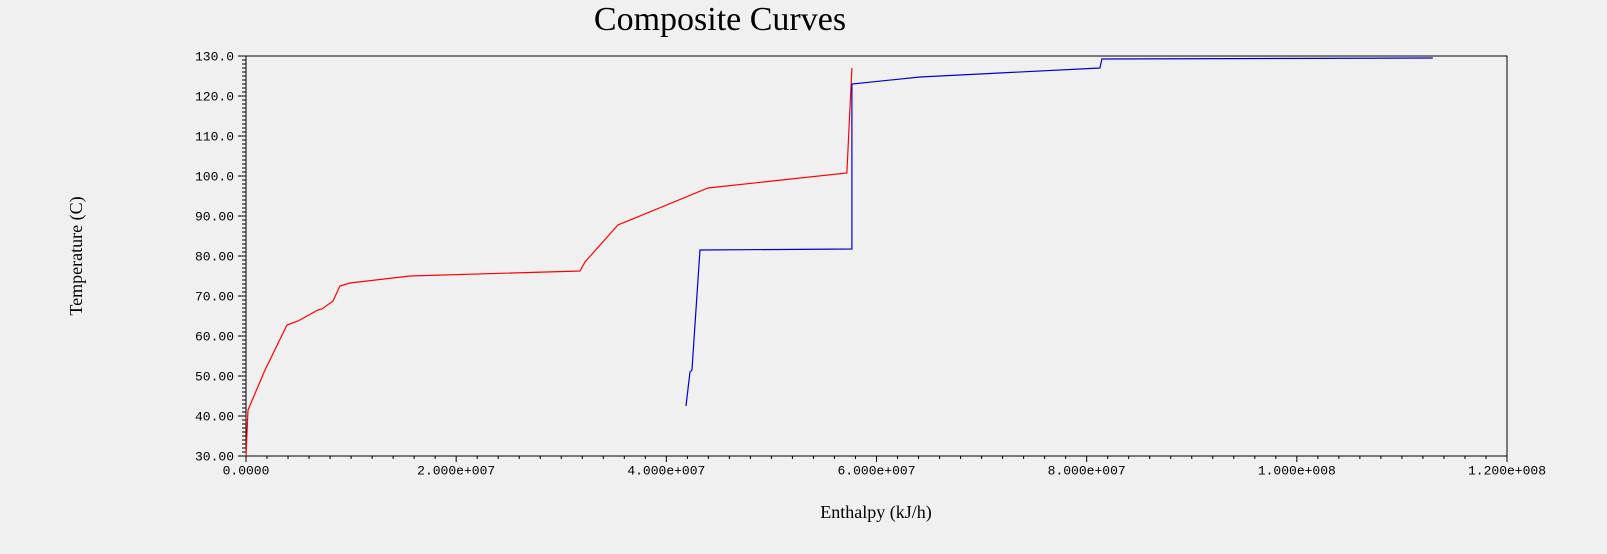 This screenshot has width=1607, height=554. I want to click on y-axis-label: Temperature (C), so click(76, 255).